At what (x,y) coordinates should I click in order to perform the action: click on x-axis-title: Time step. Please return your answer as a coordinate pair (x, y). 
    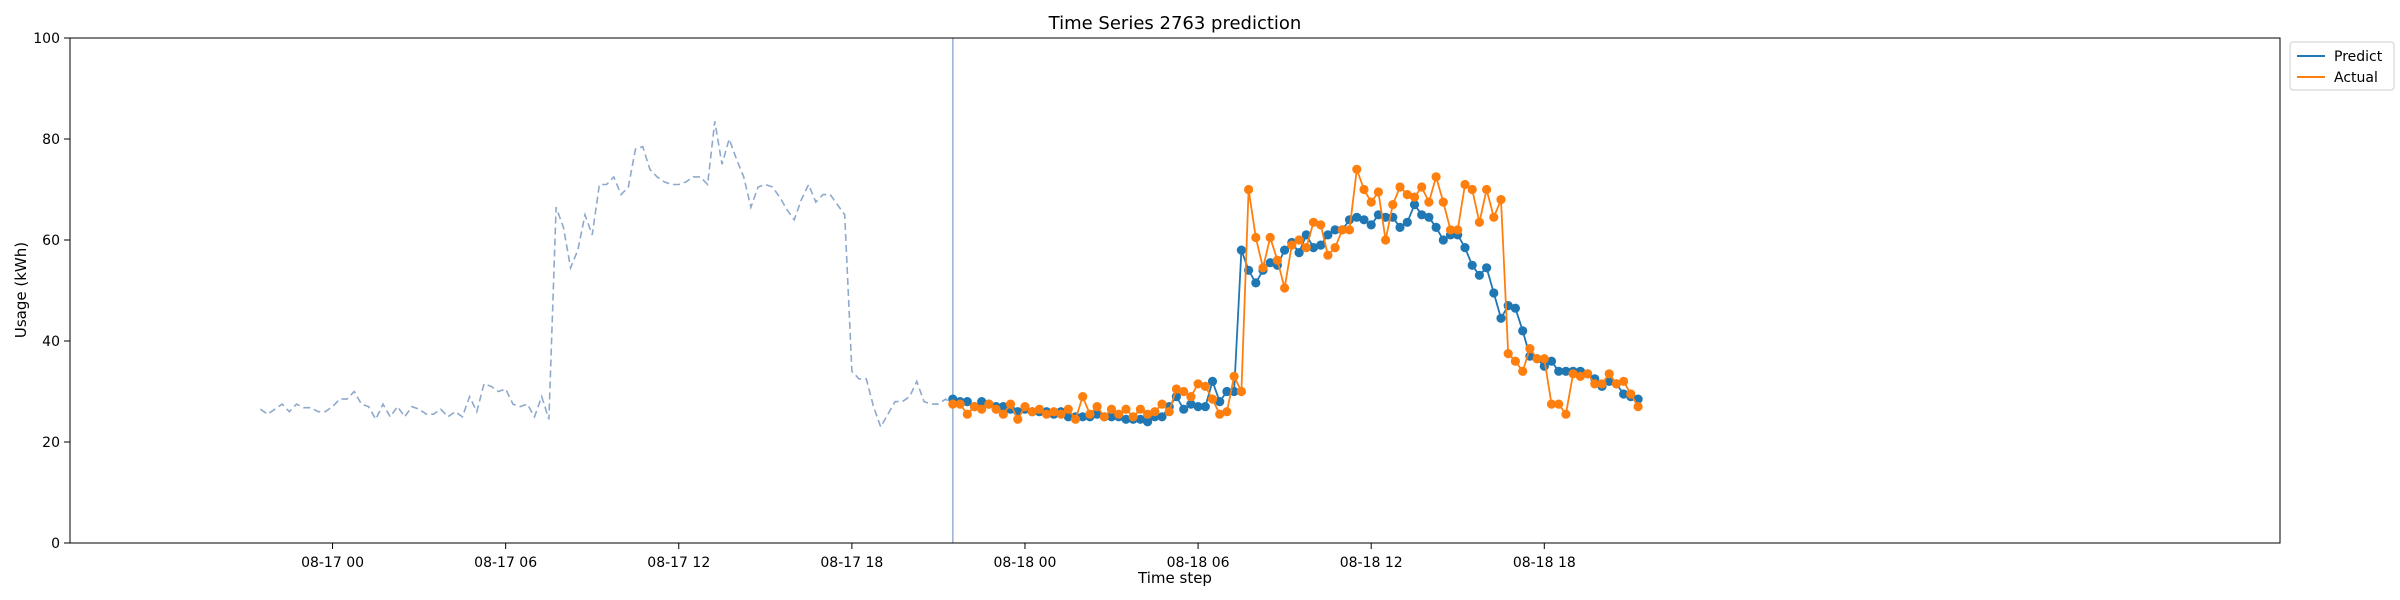
    Looking at the image, I should click on (1174, 578).